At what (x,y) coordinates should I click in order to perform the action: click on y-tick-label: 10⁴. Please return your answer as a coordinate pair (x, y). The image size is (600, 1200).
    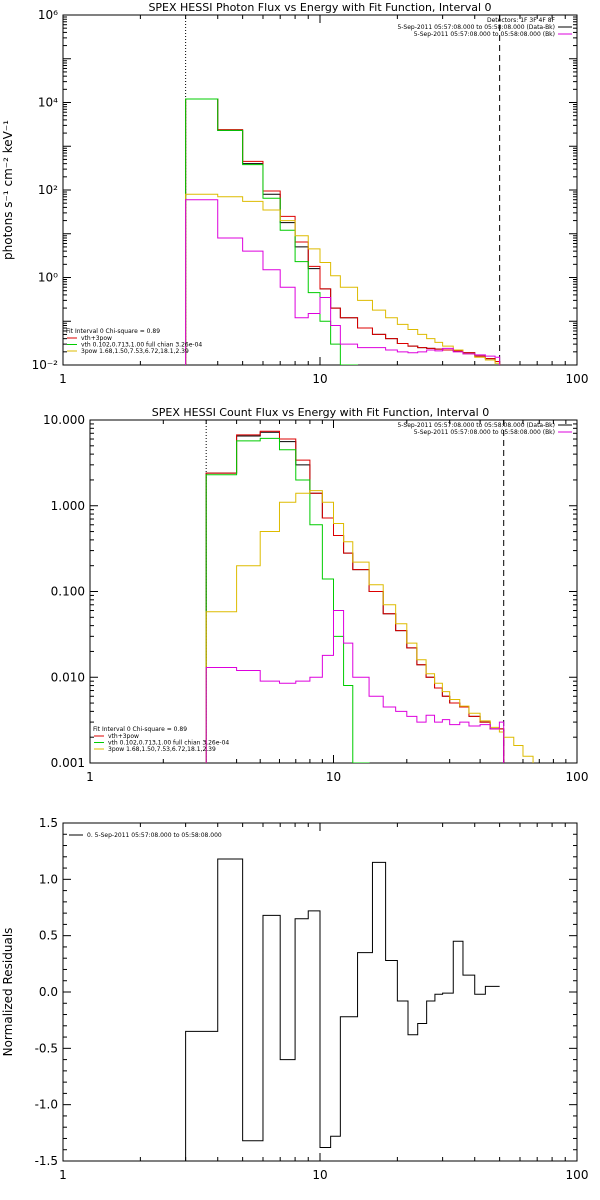
    Looking at the image, I should click on (48, 103).